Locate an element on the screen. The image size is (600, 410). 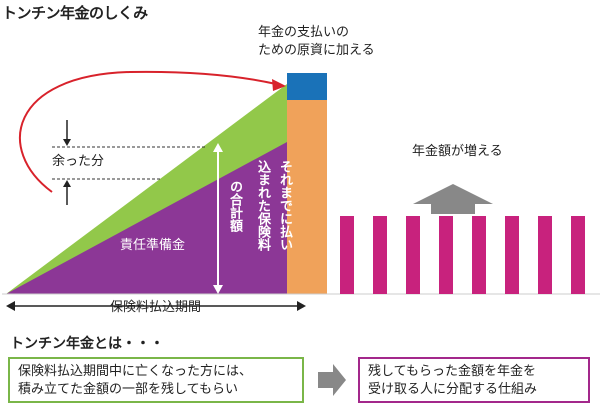
transfer-arrow is located at coordinates (148, 131).